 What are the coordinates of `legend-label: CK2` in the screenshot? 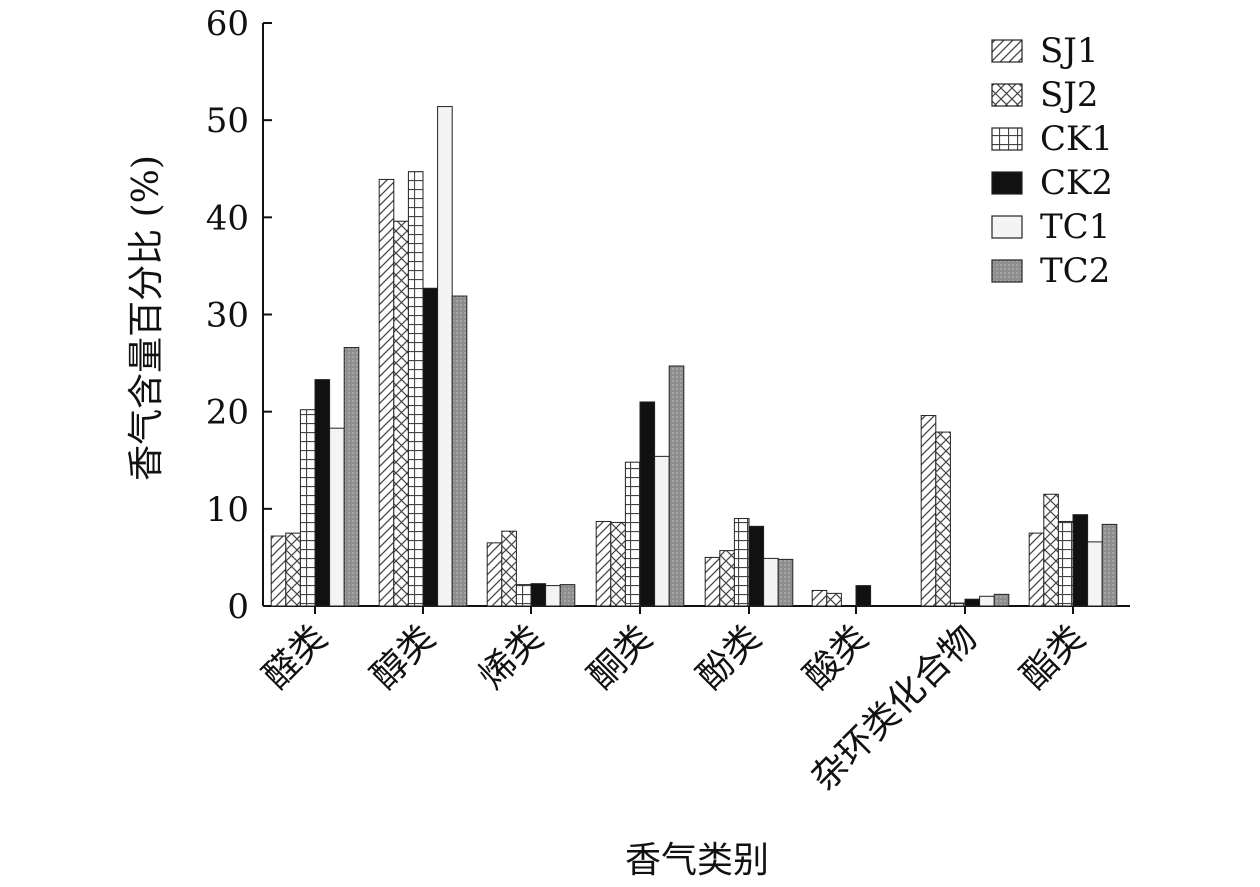 It's located at (1076, 183).